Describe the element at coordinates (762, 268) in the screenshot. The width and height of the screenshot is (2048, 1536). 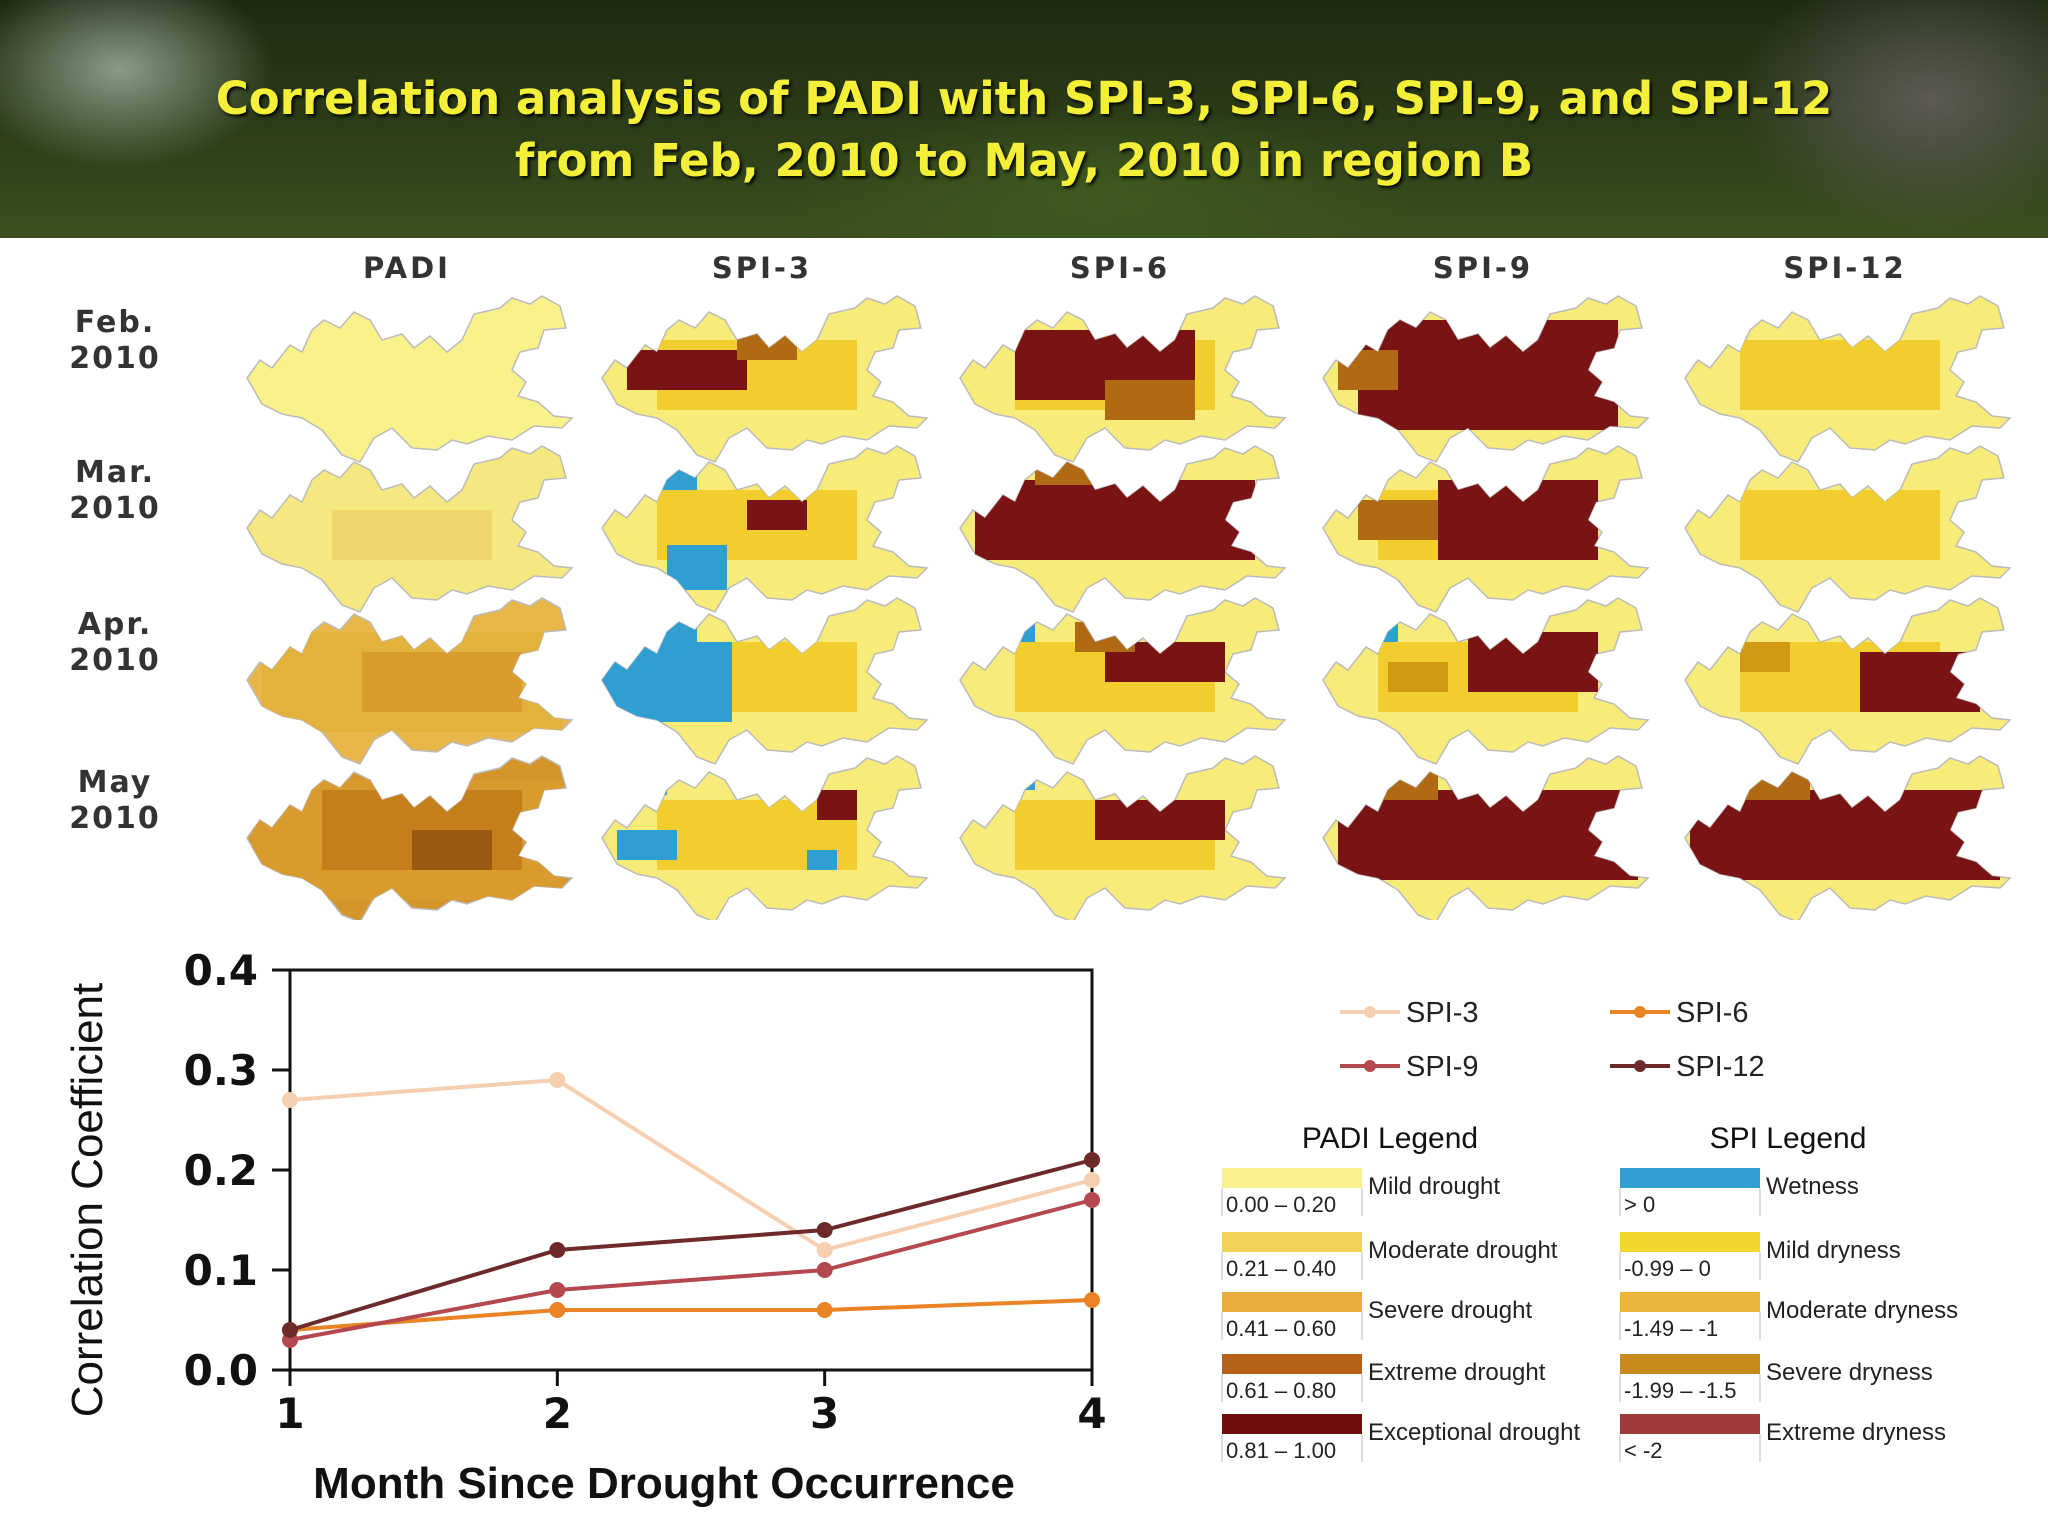
I see `map-column-label: SPI-3` at that location.